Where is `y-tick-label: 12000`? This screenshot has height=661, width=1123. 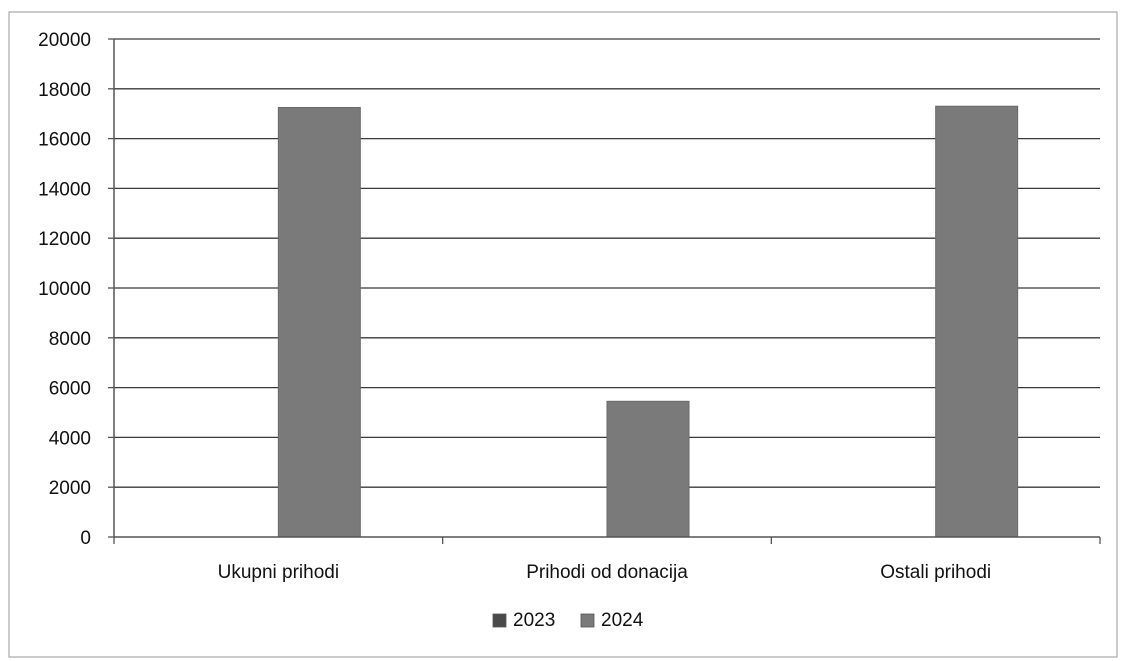 y-tick-label: 12000 is located at coordinates (64, 239).